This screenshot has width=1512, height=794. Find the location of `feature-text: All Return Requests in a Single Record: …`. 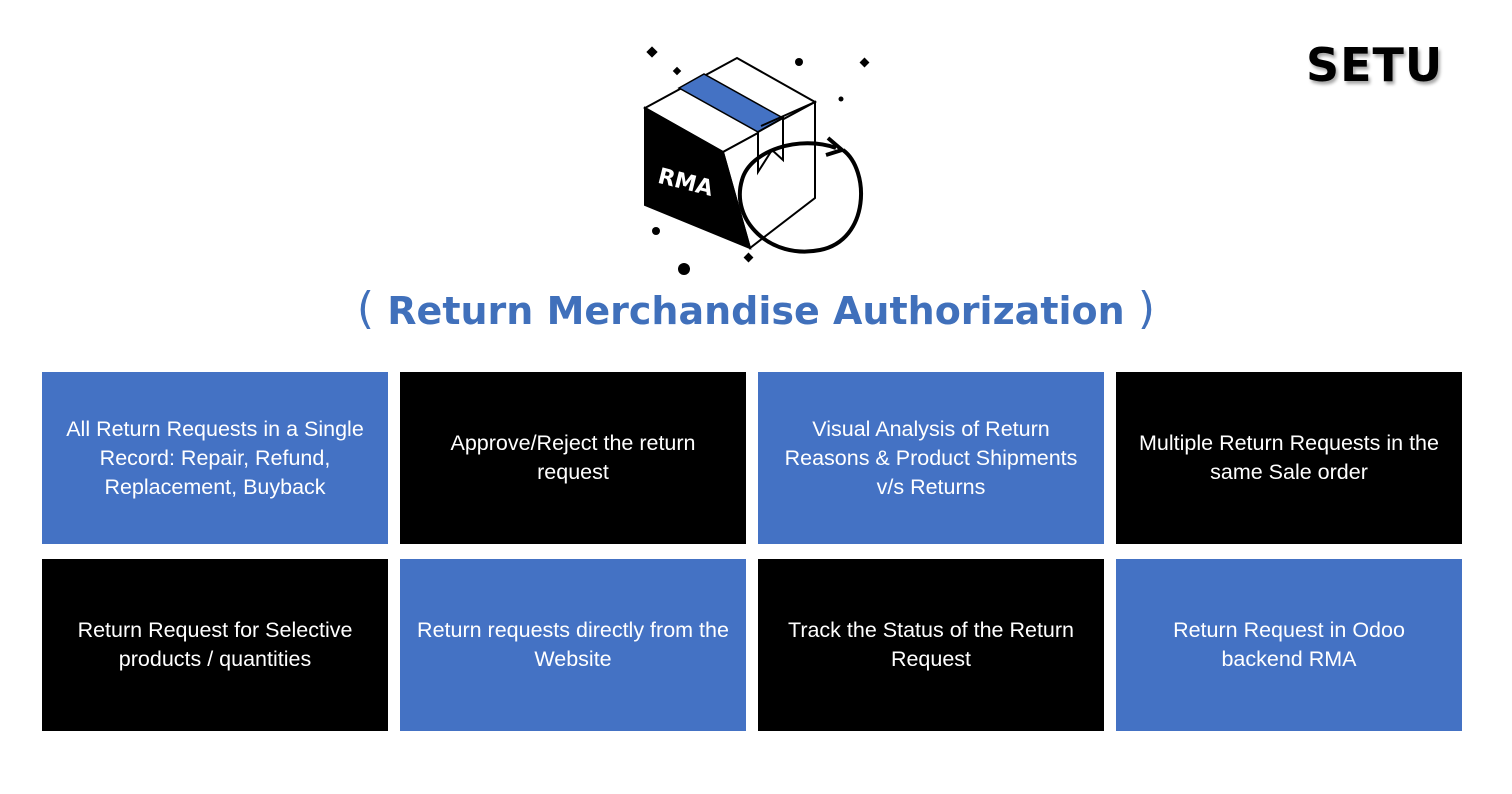

feature-text: All Return Requests in a Single Record: … is located at coordinates (215, 457).